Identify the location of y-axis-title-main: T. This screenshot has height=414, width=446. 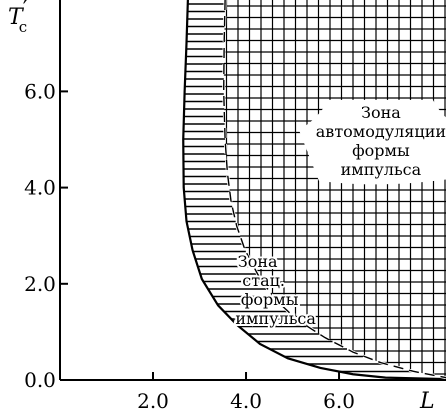
(16, 17).